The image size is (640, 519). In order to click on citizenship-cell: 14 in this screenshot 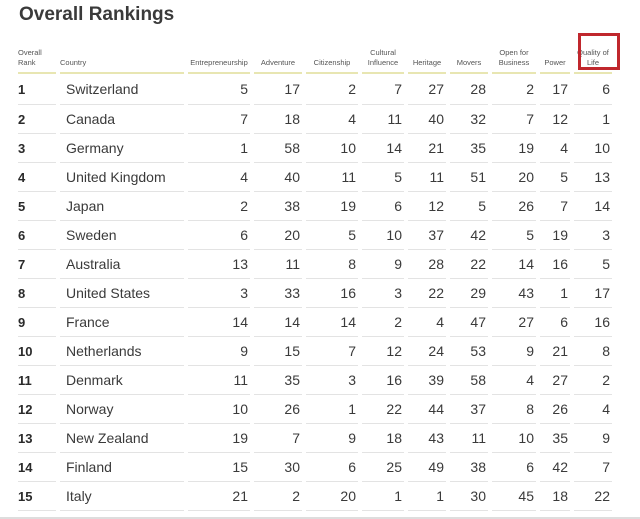, I will do `click(332, 322)`.